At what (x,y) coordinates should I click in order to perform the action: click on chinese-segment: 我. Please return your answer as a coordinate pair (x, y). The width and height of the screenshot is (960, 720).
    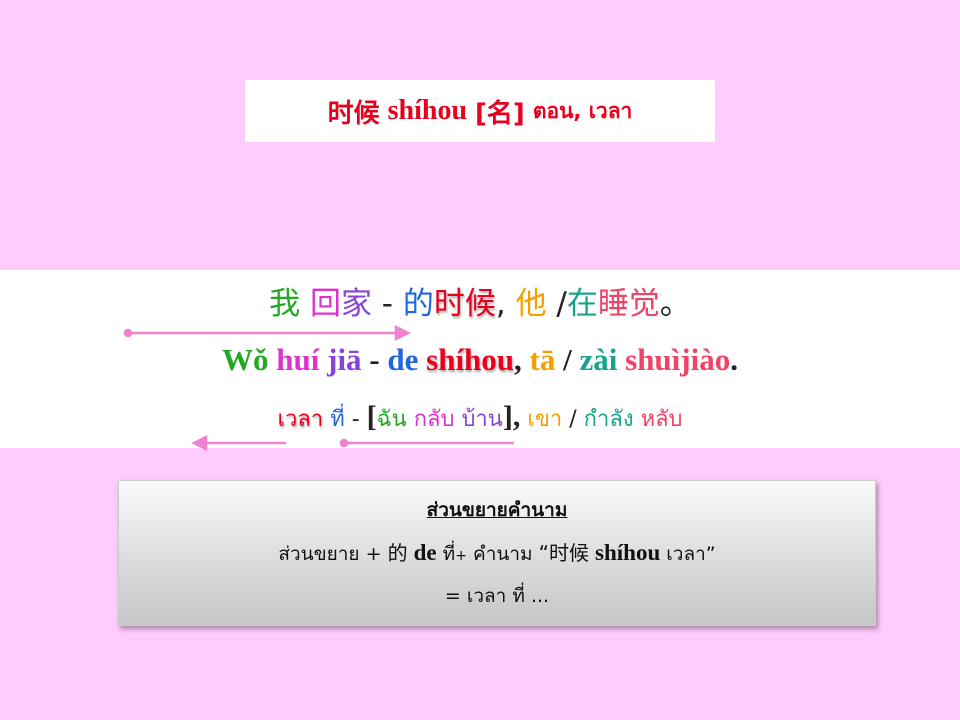
    Looking at the image, I should click on (285, 304).